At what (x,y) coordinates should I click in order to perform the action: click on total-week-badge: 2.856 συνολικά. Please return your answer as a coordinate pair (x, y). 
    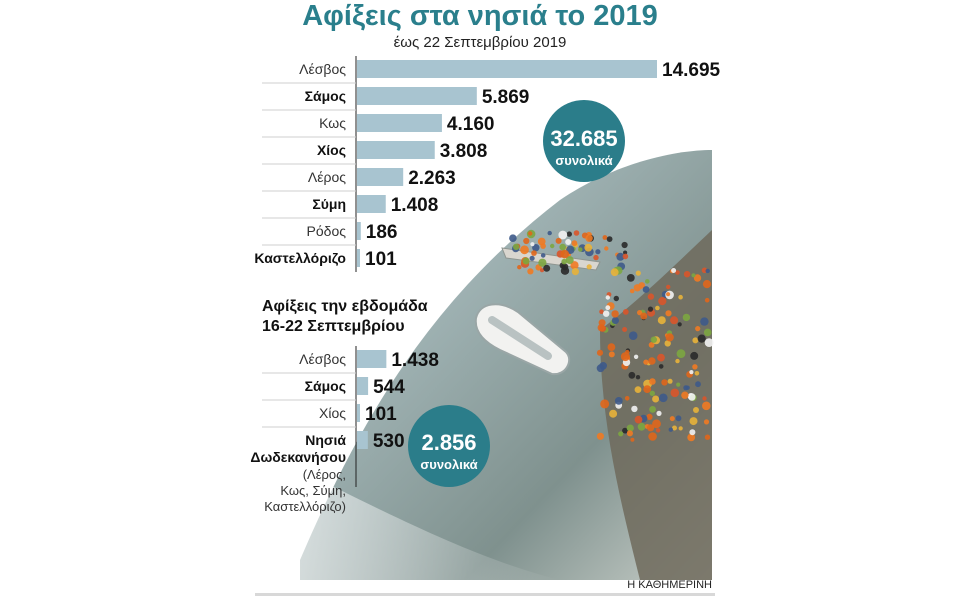
    Looking at the image, I should click on (449, 446).